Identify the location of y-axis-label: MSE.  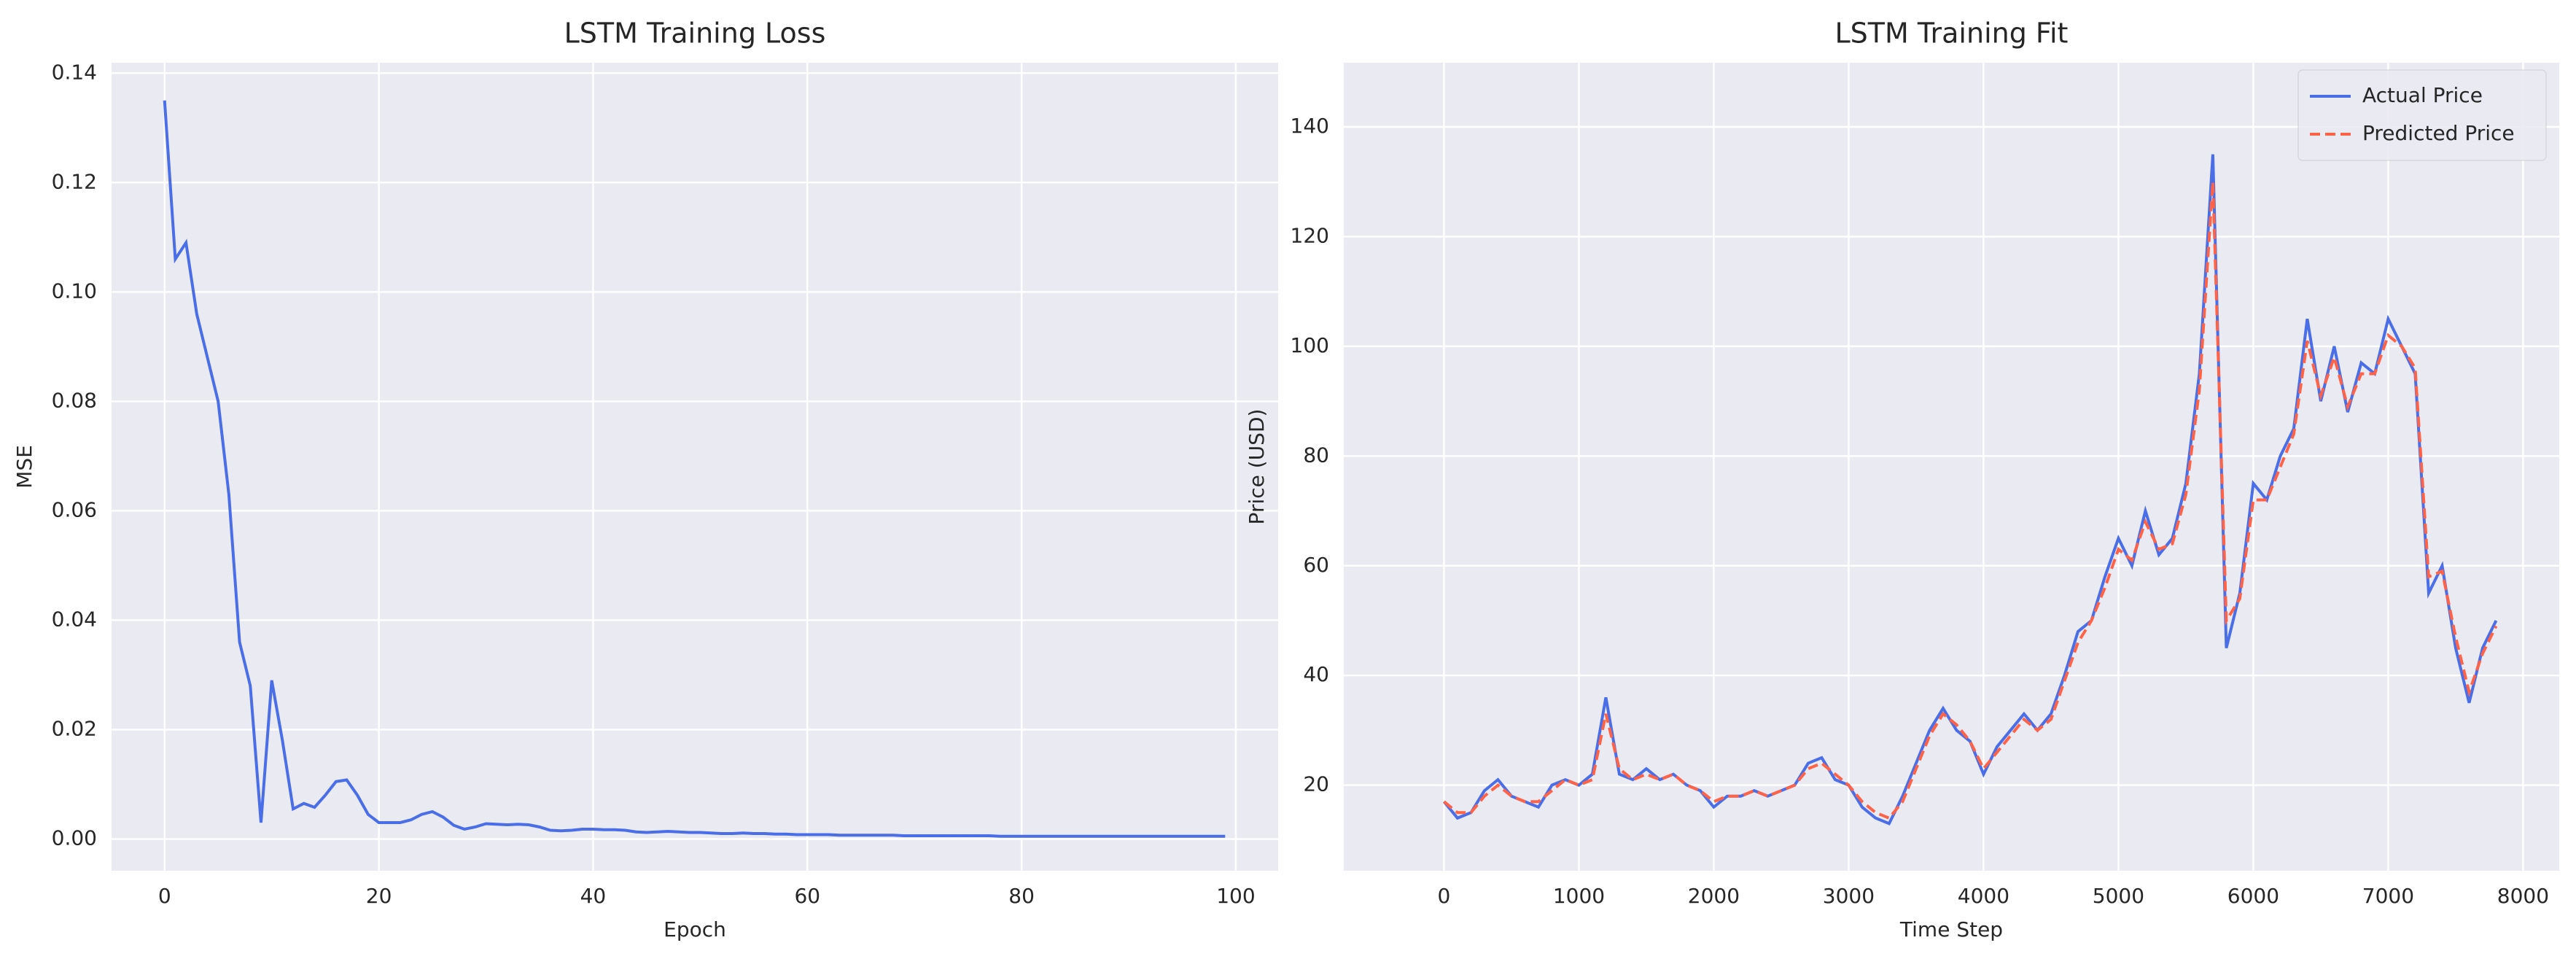
(24, 467).